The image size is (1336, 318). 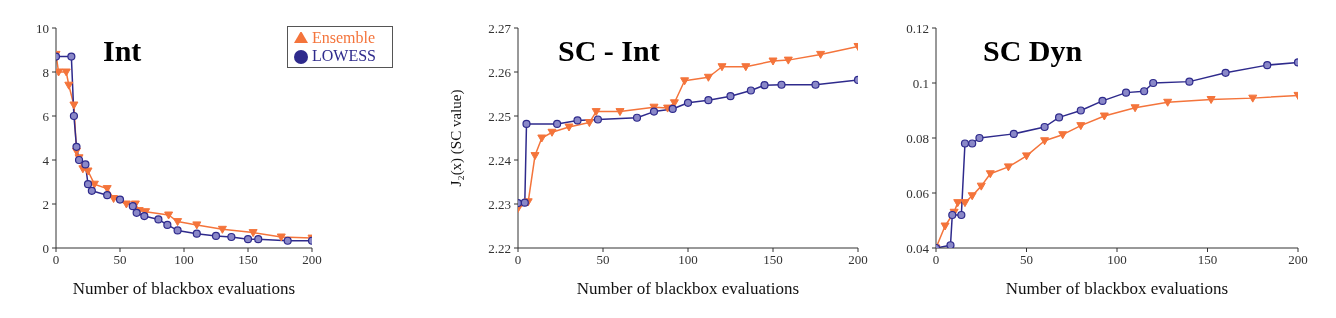 I want to click on legend-label: LOWESS, so click(x=344, y=55).